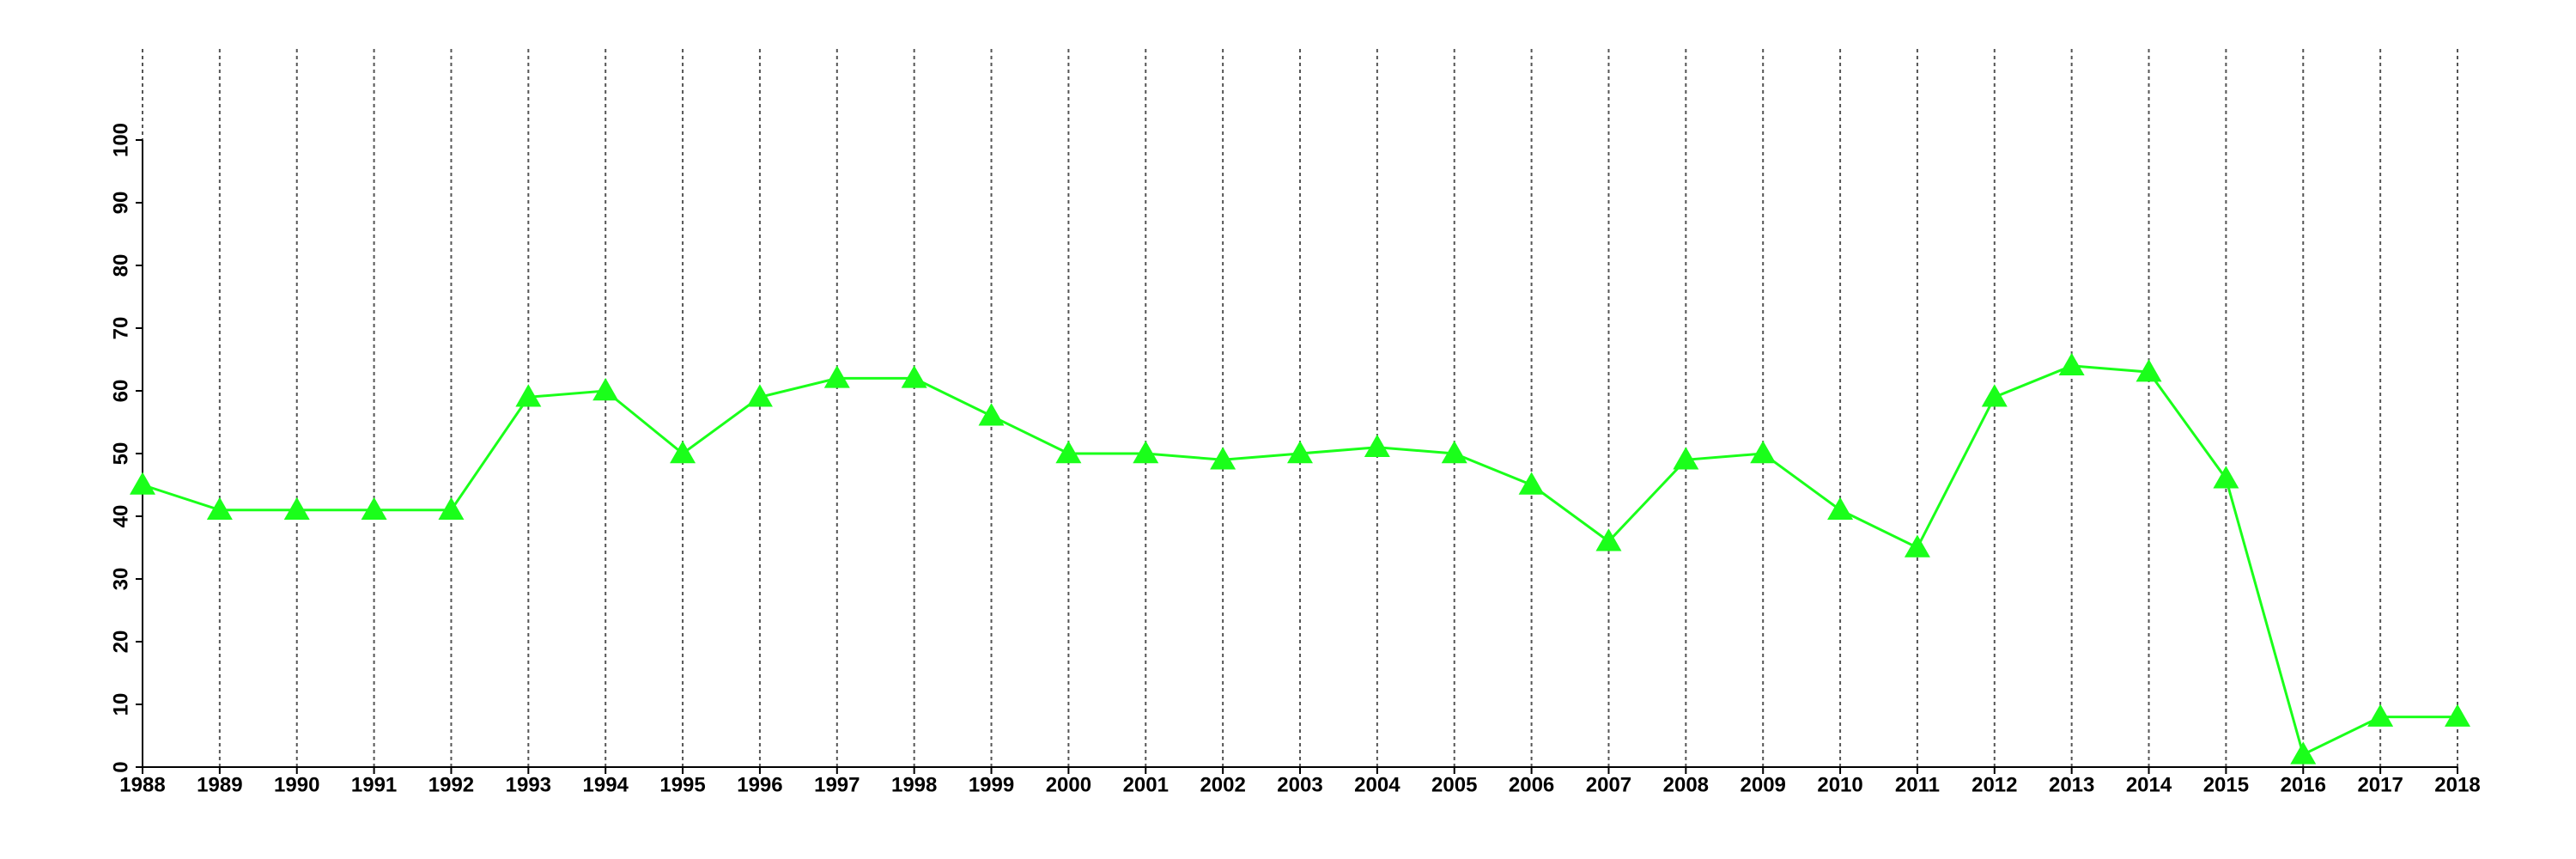 This screenshot has width=2576, height=859. Describe the element at coordinates (451, 784) in the screenshot. I see `x-tick-label: 1992` at that location.